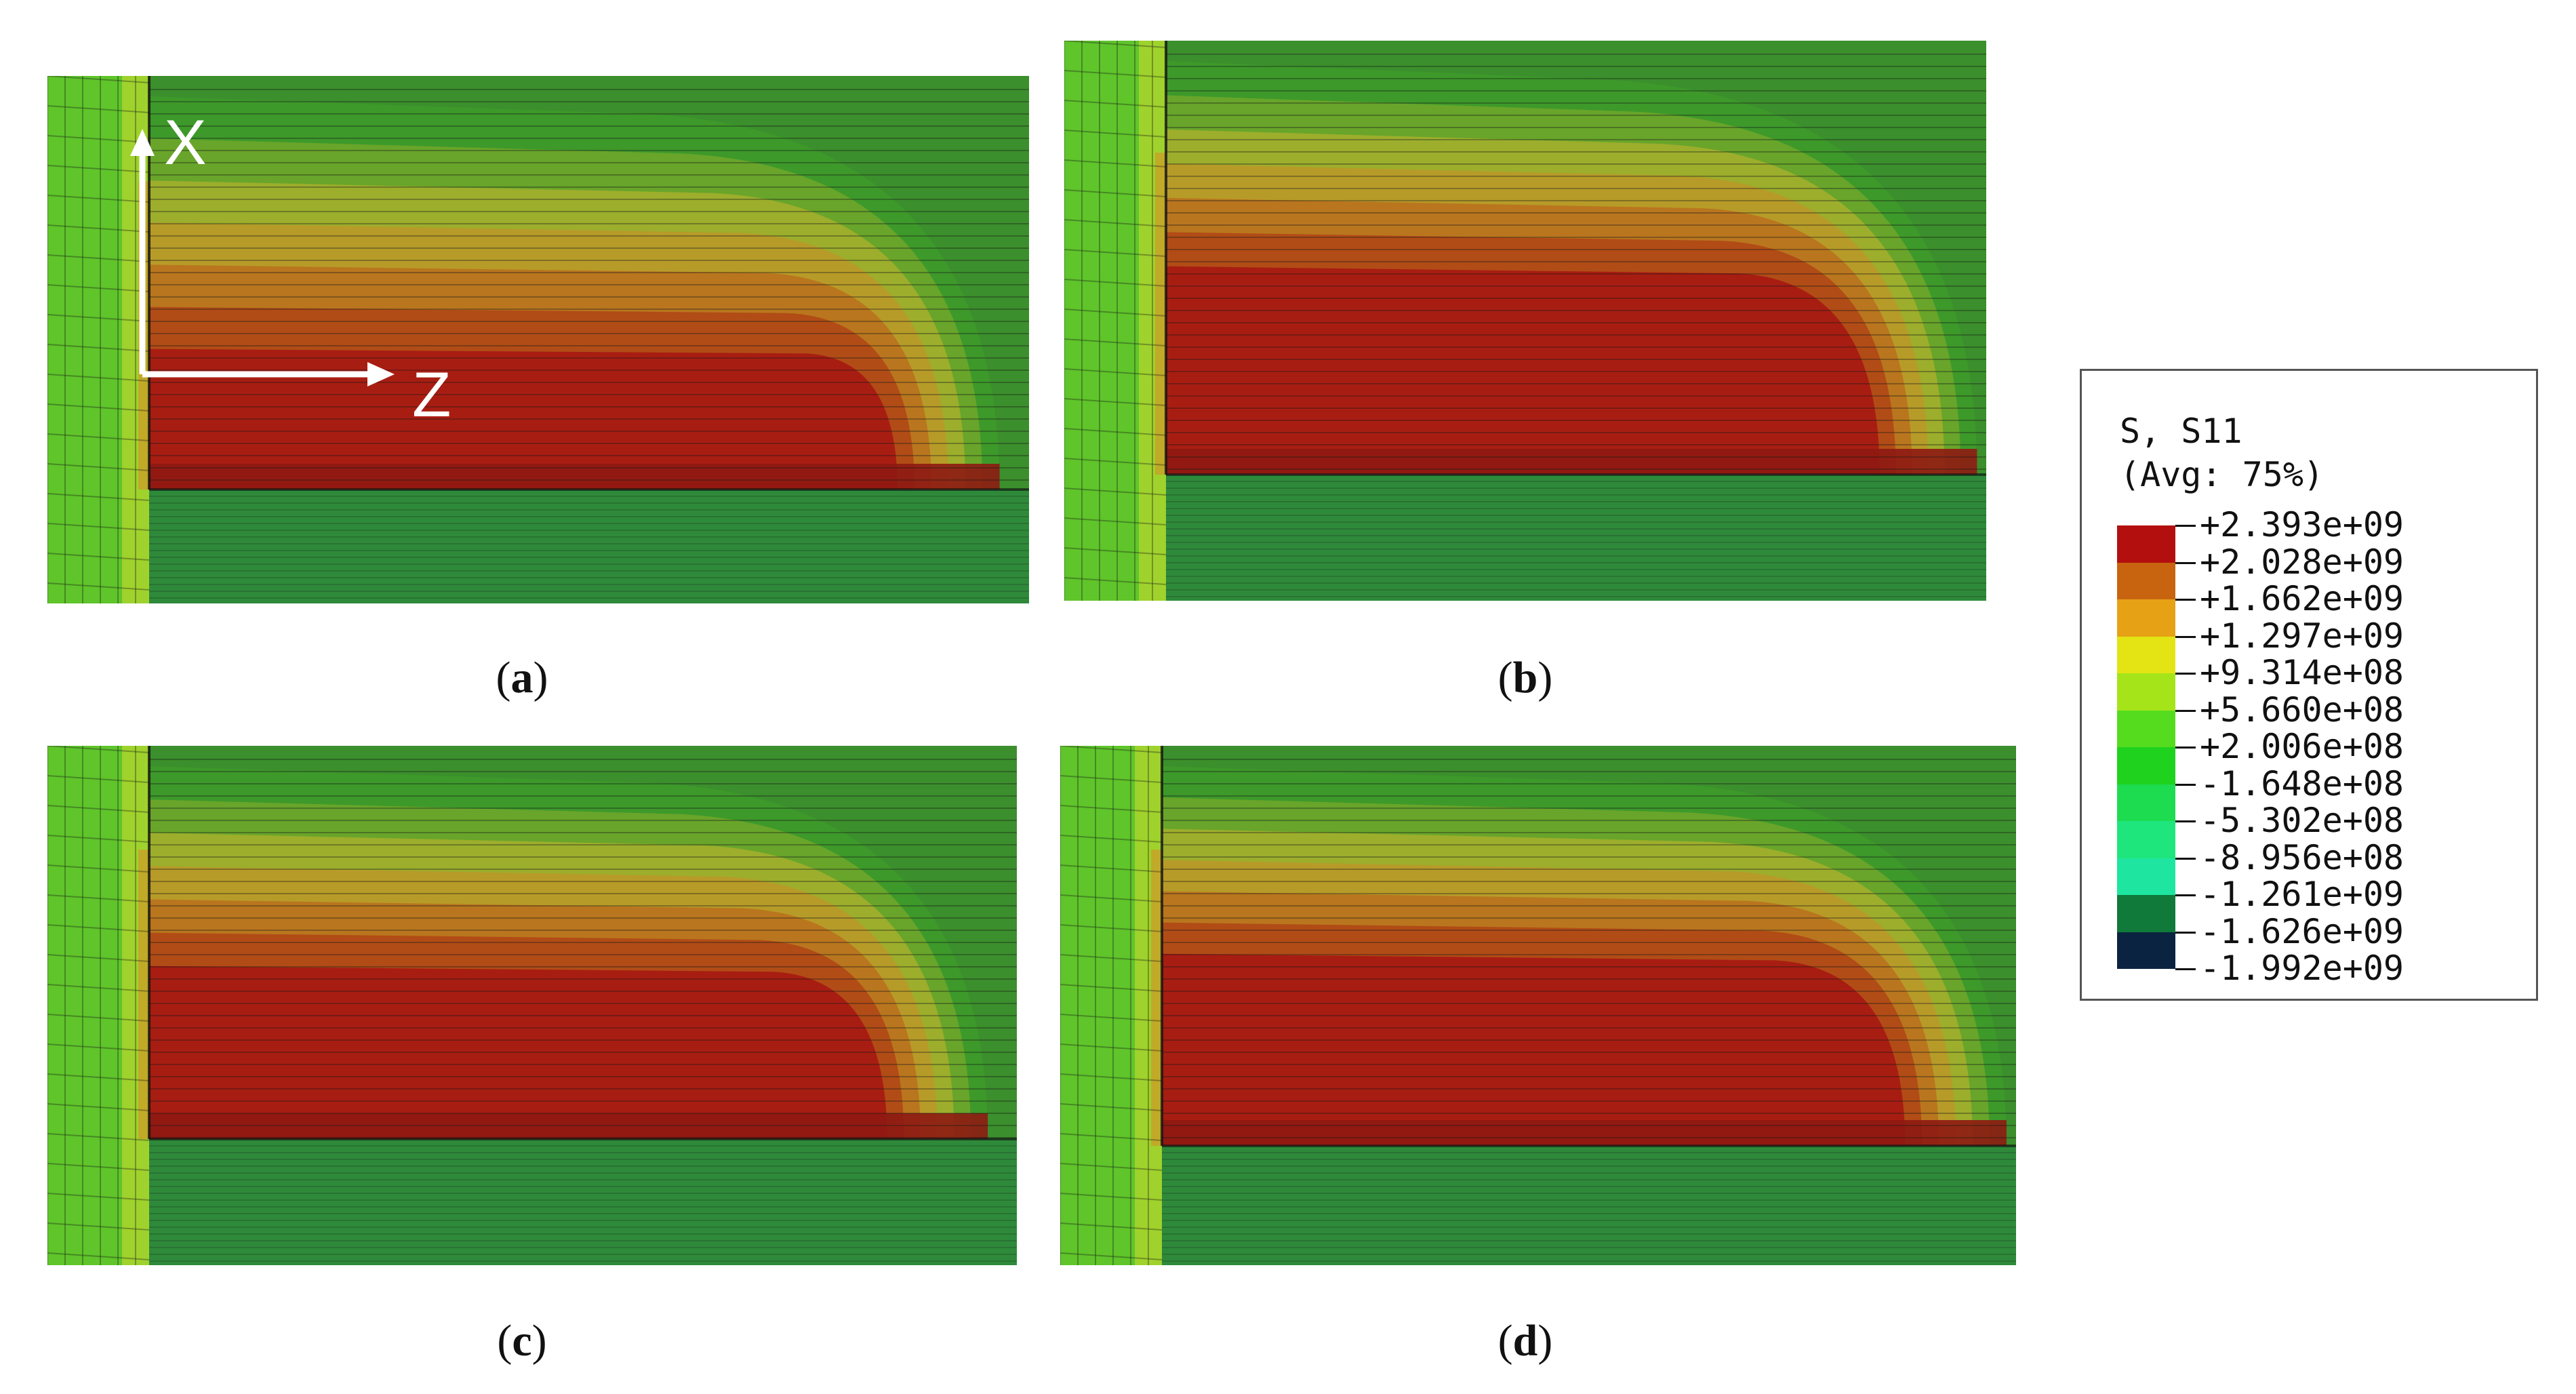 The image size is (2576, 1394). I want to click on legend-title: S, S11, so click(2181, 431).